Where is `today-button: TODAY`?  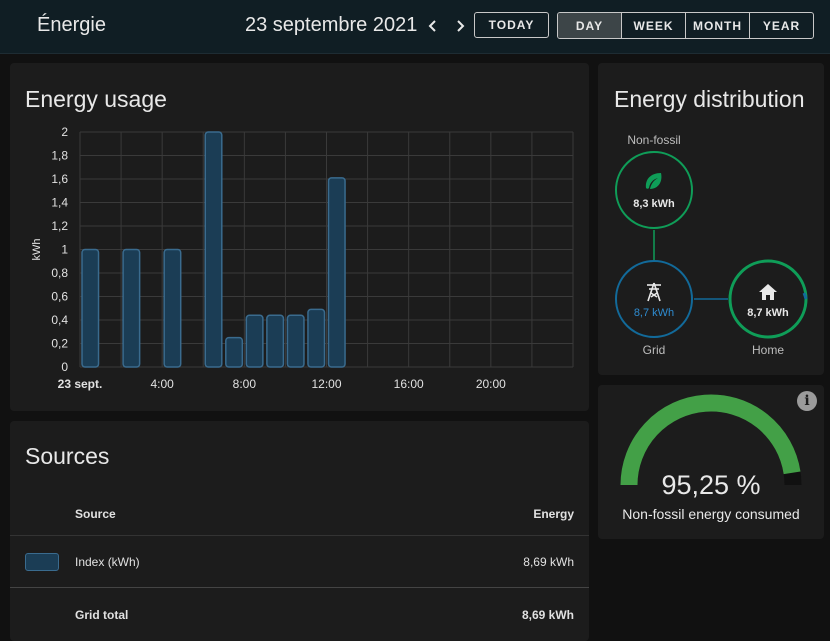
today-button: TODAY is located at coordinates (511, 25).